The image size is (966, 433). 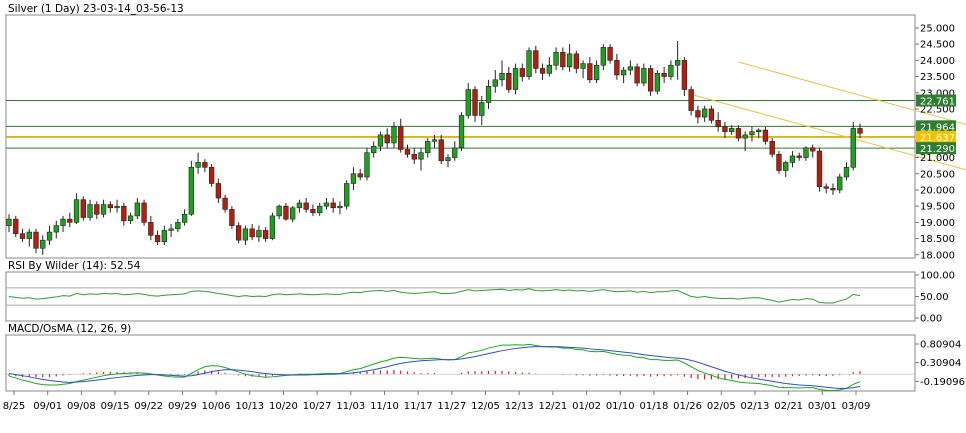 I want to click on price-tick-label: 19.000, so click(x=937, y=223).